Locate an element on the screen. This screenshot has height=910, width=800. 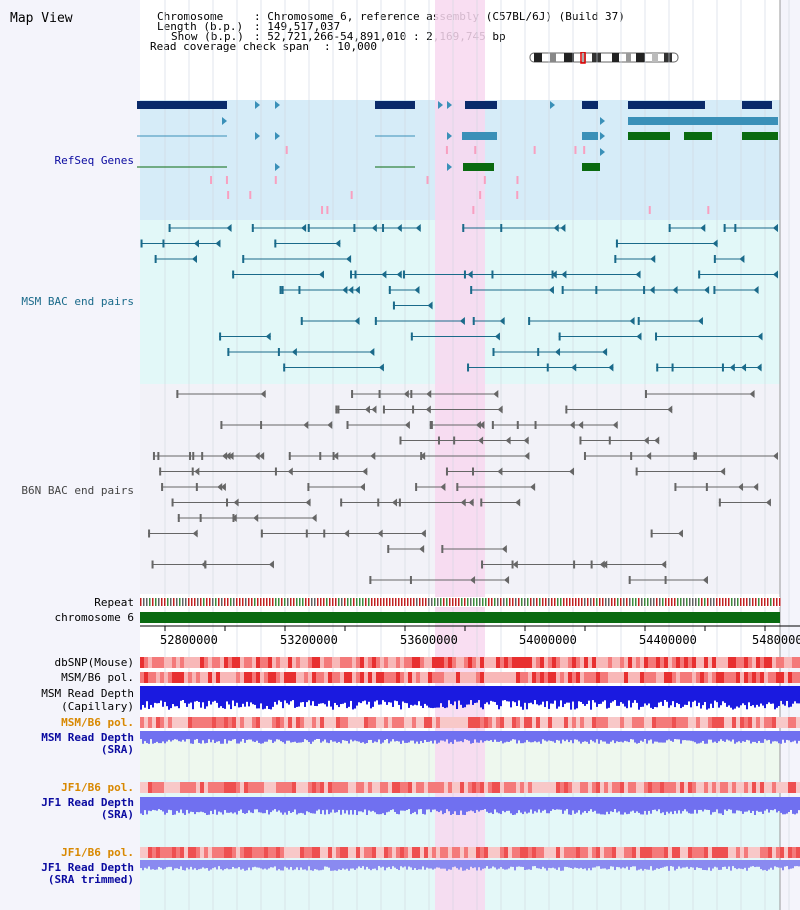
b6n-bac-label: B6N BAC end pairs is located at coordinates (77, 490).